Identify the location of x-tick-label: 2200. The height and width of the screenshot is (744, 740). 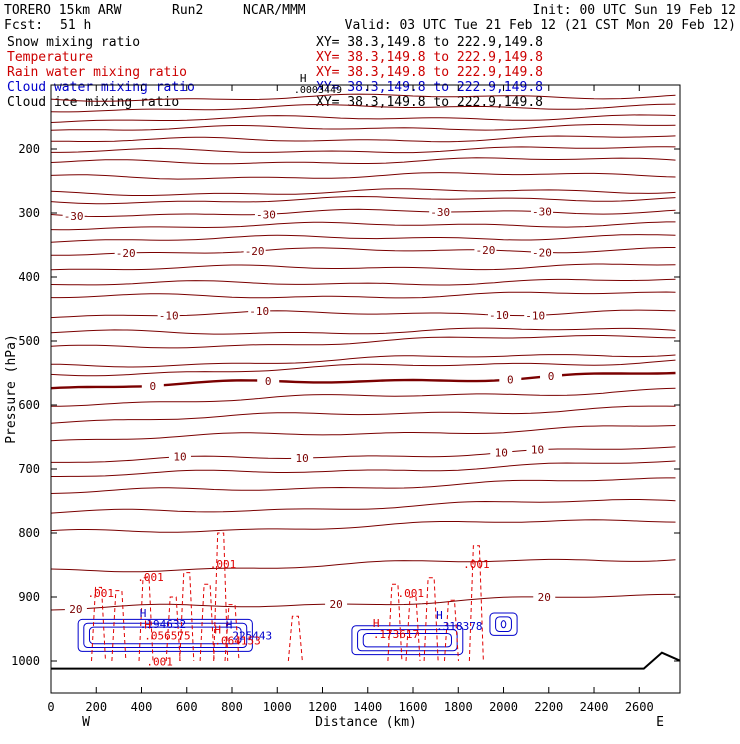
(548, 707).